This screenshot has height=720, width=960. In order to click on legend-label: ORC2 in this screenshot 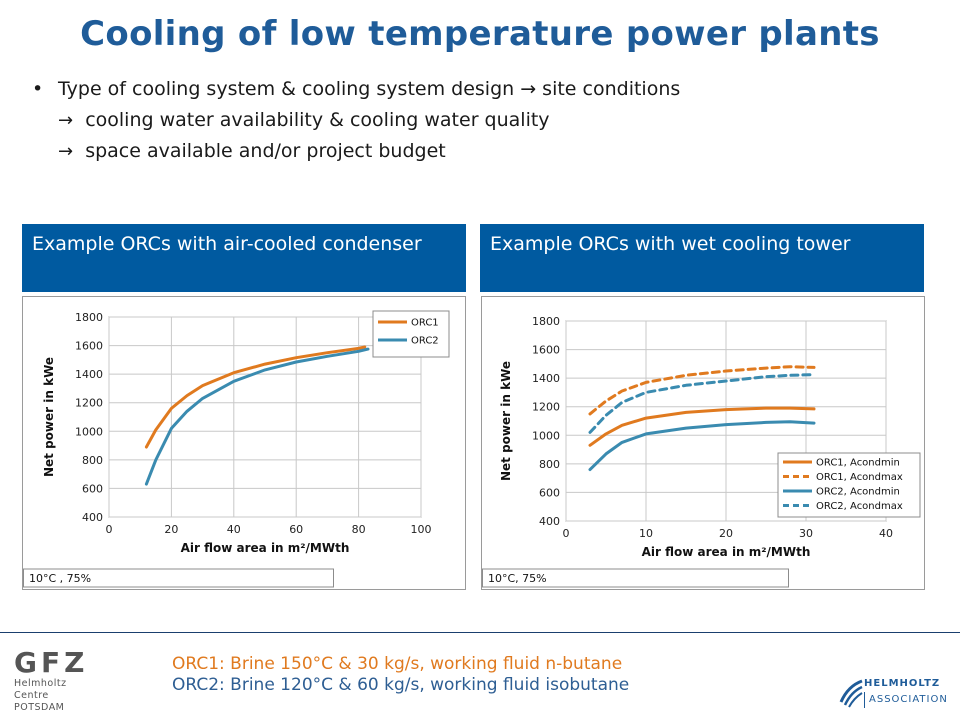, I will do `click(425, 341)`.